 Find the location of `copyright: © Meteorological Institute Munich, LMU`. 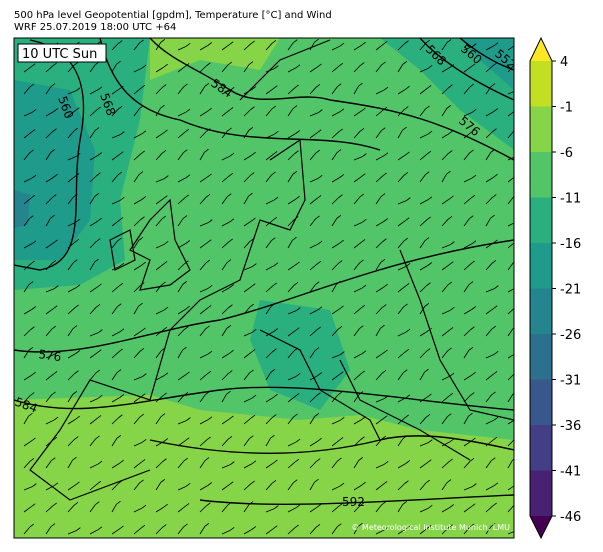

copyright: © Meteorological Institute Munich, LMU is located at coordinates (430, 527).